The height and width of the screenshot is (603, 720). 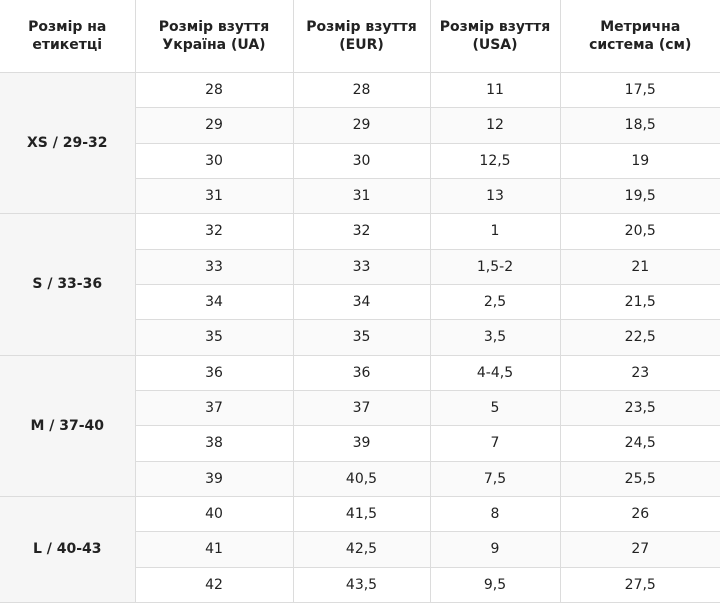 I want to click on table-cell: 42, so click(x=214, y=584).